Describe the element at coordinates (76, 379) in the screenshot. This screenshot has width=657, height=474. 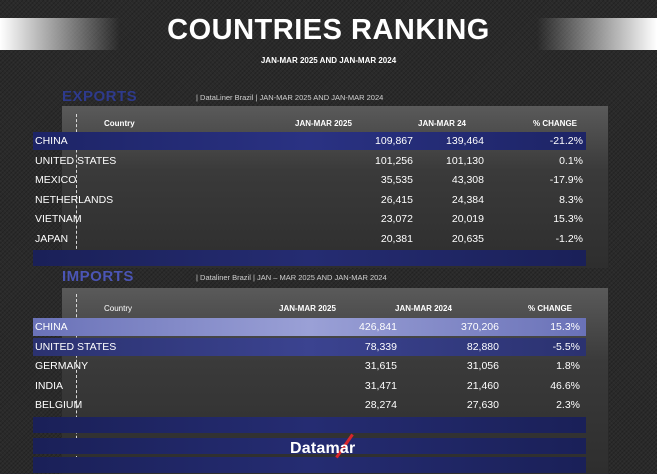
I see `imports-dashed-line` at that location.